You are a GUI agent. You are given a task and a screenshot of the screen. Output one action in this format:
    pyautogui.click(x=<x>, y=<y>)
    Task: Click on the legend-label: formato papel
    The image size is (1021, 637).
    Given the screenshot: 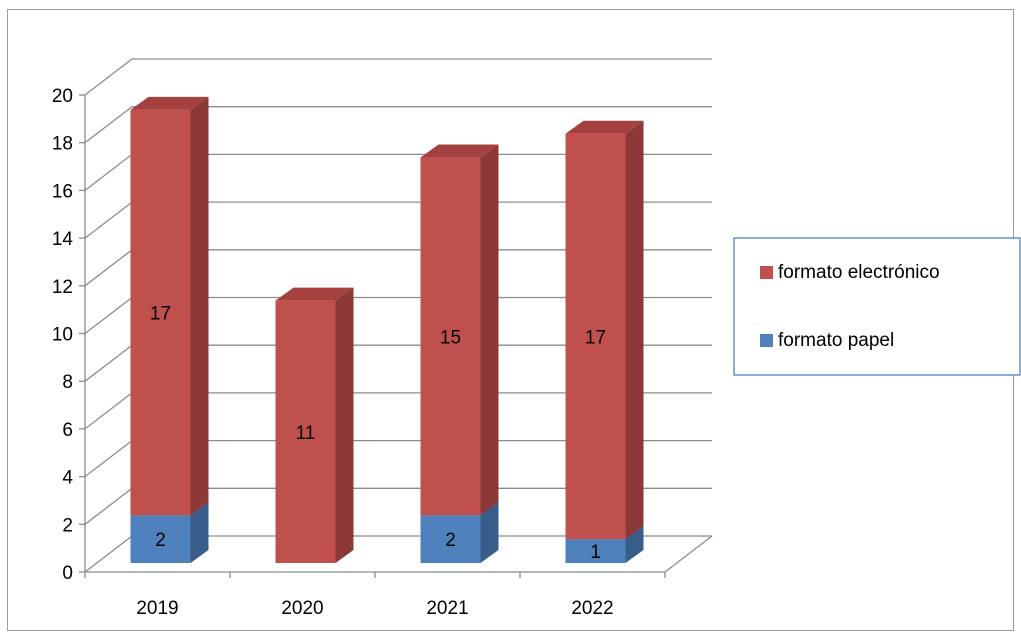 What is the action you would take?
    pyautogui.click(x=836, y=340)
    